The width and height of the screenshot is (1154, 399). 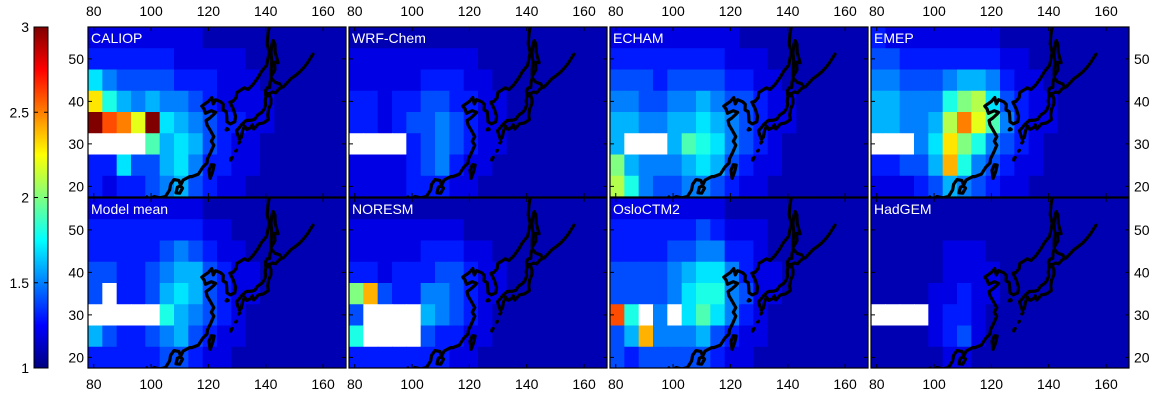 What do you see at coordinates (738, 294) in the screenshot?
I see `panel-osloctm2: OsloCTM2 80 100 120 140 160` at bounding box center [738, 294].